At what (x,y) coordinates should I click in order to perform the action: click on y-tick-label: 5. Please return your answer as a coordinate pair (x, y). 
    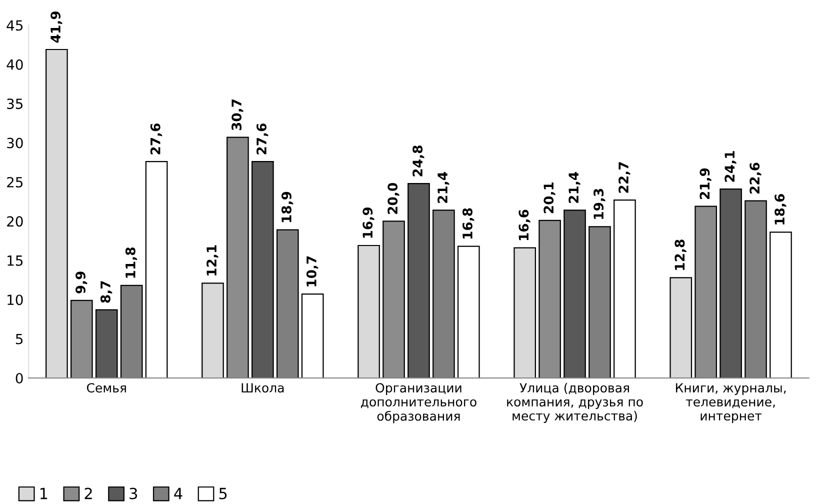
    Looking at the image, I should click on (19, 339).